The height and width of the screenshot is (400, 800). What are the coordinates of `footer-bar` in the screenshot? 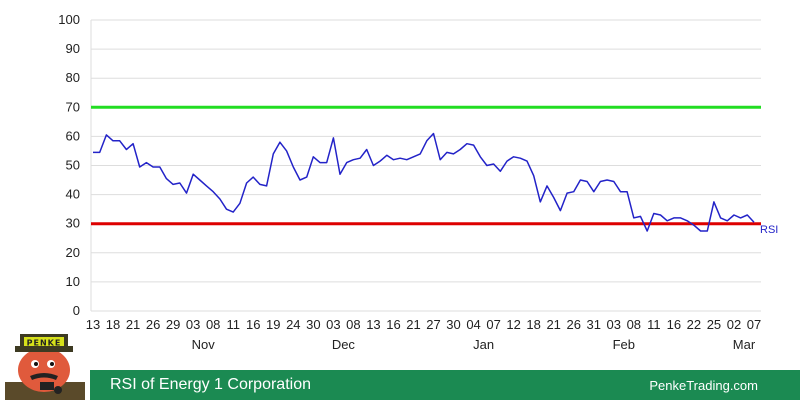 It's located at (445, 385).